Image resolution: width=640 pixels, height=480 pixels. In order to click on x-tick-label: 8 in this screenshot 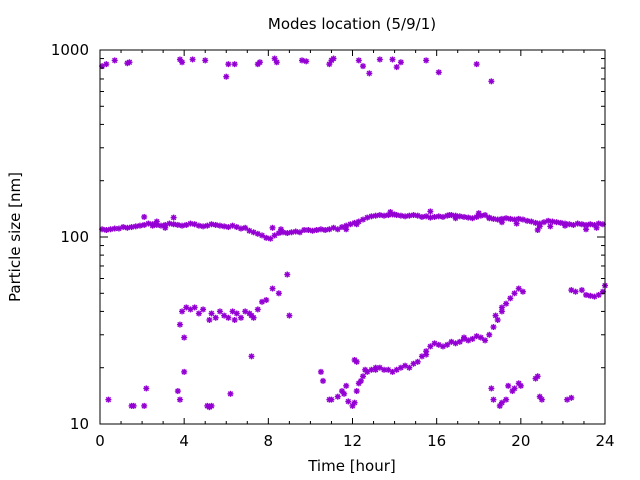, I will do `click(269, 441)`.